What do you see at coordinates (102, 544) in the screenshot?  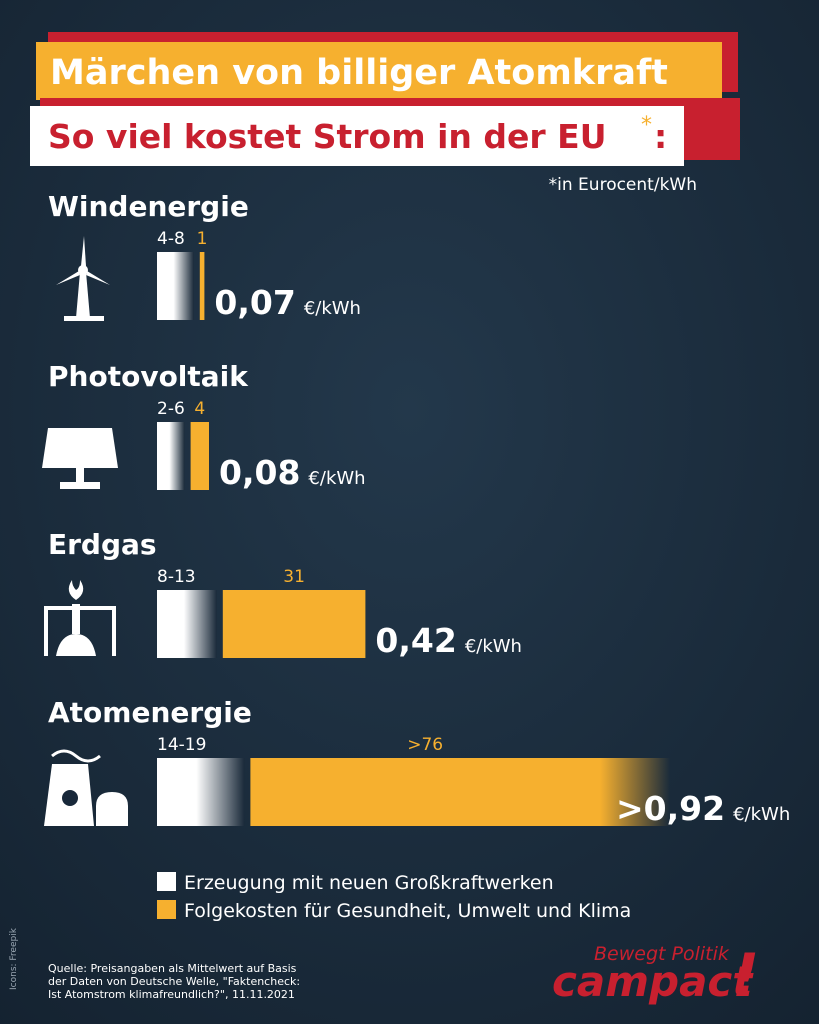 I see `section-title: Erdgas` at bounding box center [102, 544].